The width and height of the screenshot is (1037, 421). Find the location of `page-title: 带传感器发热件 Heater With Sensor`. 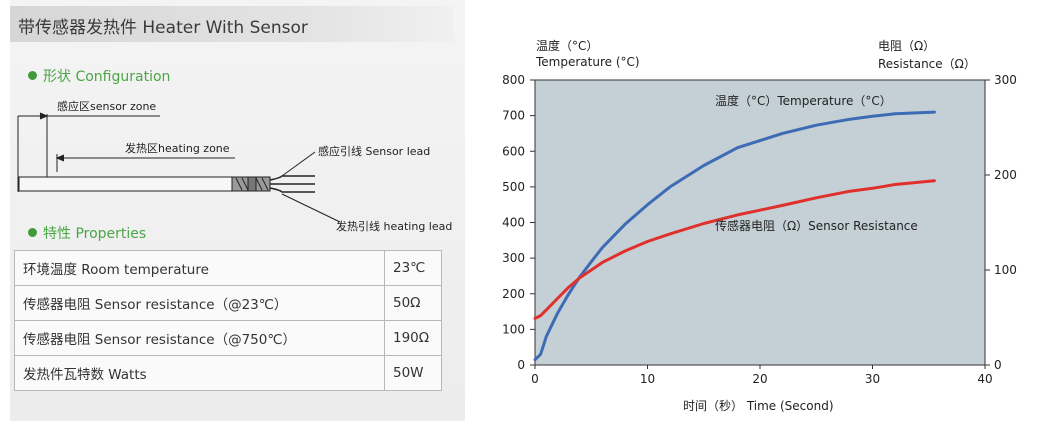

page-title: 带传感器发热件 Heater With Sensor is located at coordinates (163, 28).